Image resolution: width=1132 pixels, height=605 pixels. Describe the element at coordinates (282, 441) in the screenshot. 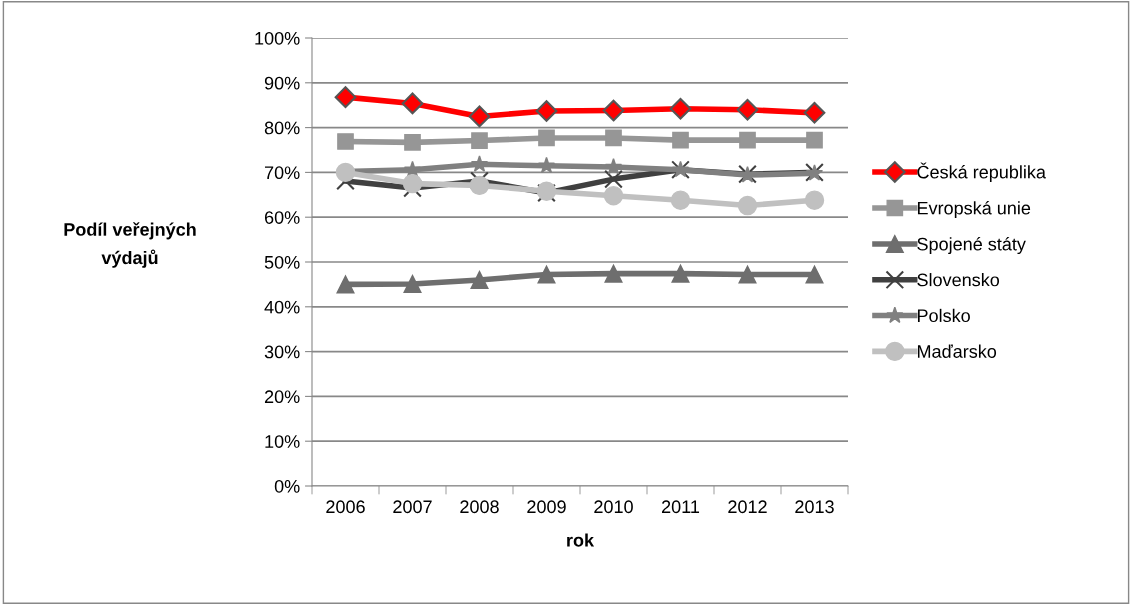

I see `y-tick-label: 10%` at that location.